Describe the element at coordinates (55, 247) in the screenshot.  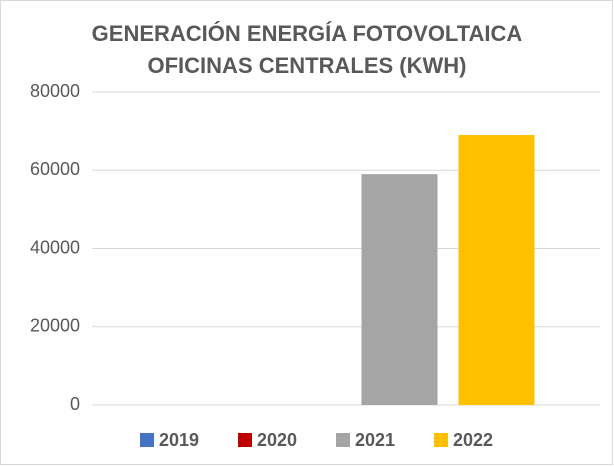
I see `y-tick-label: 40000` at that location.